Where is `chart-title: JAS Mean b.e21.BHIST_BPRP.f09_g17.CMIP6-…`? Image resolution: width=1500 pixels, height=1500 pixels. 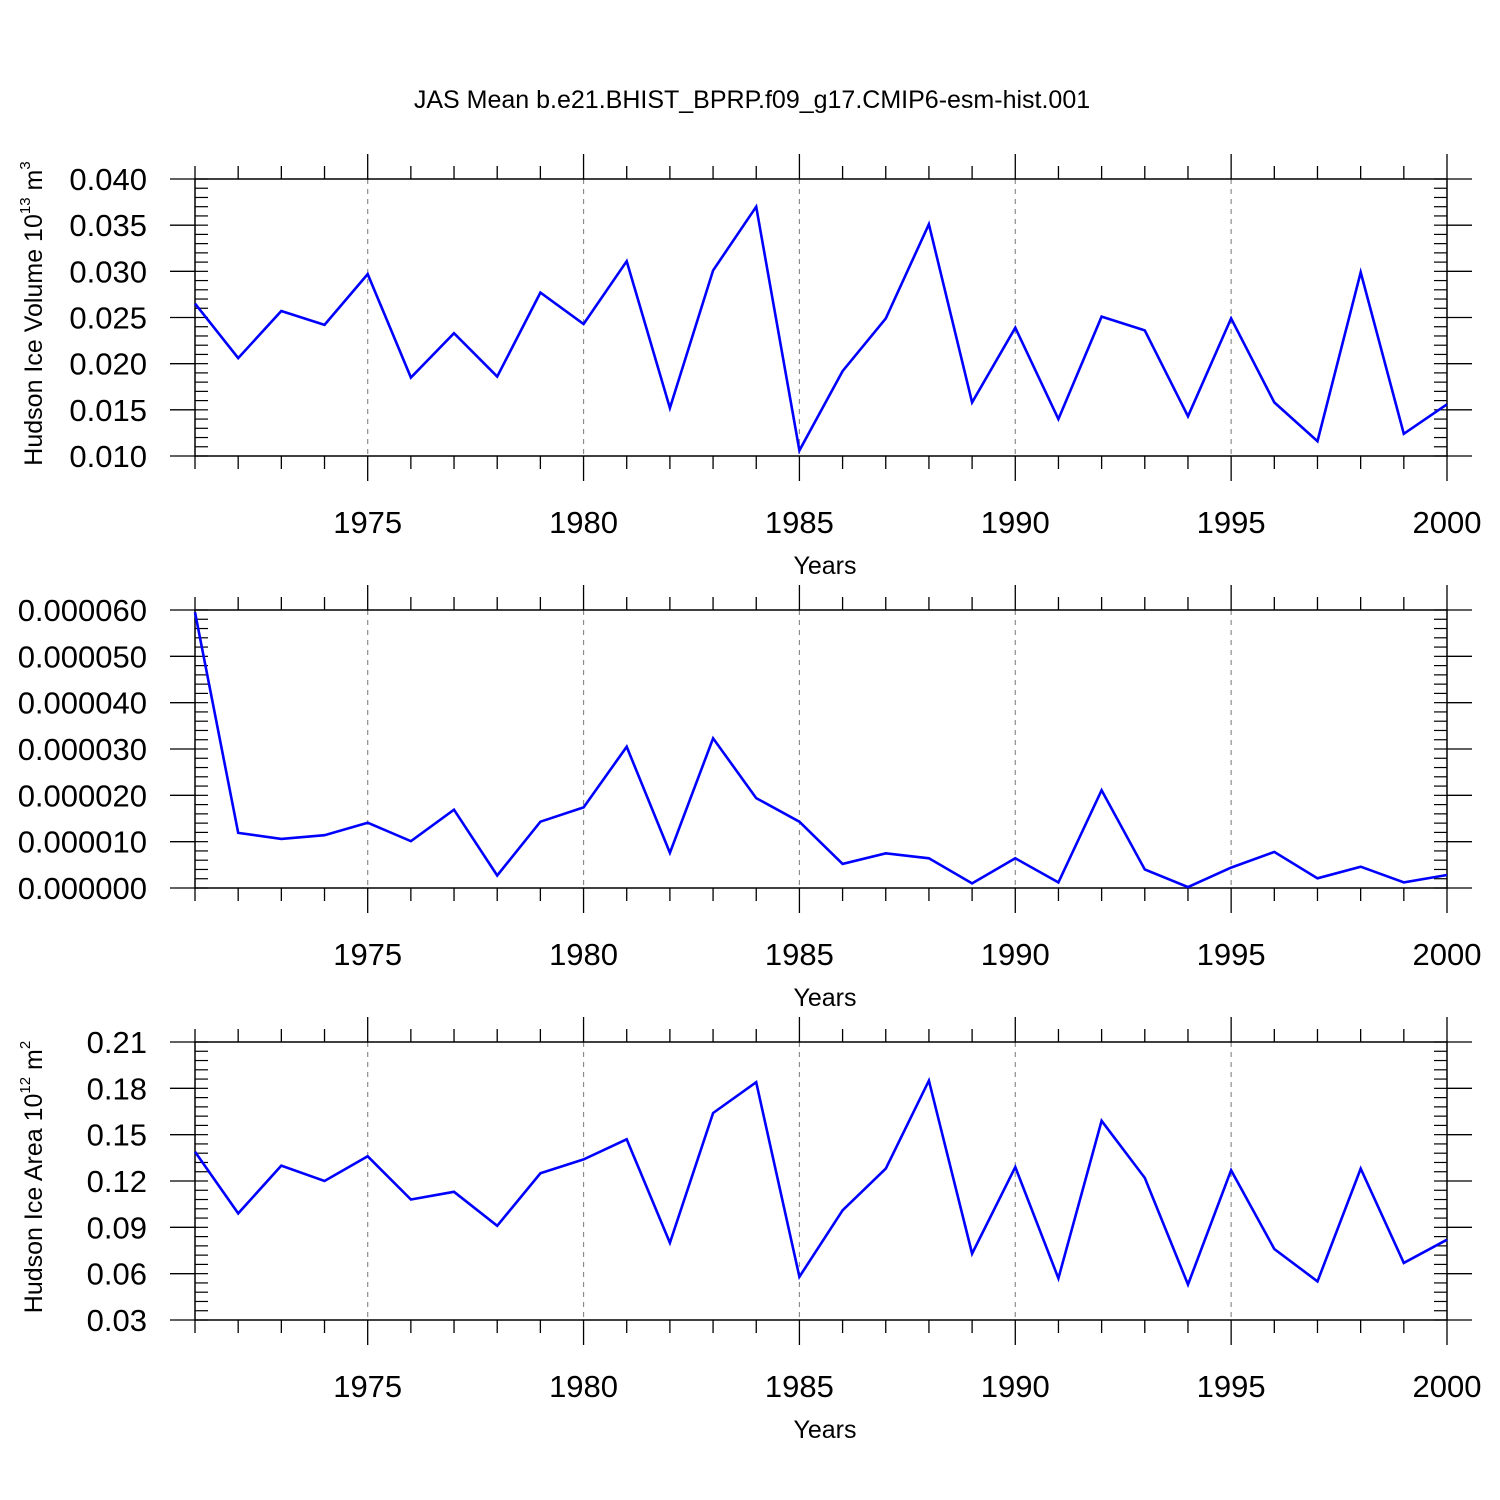 chart-title: JAS Mean b.e21.BHIST_BPRP.f09_g17.CMIP6-… is located at coordinates (752, 100).